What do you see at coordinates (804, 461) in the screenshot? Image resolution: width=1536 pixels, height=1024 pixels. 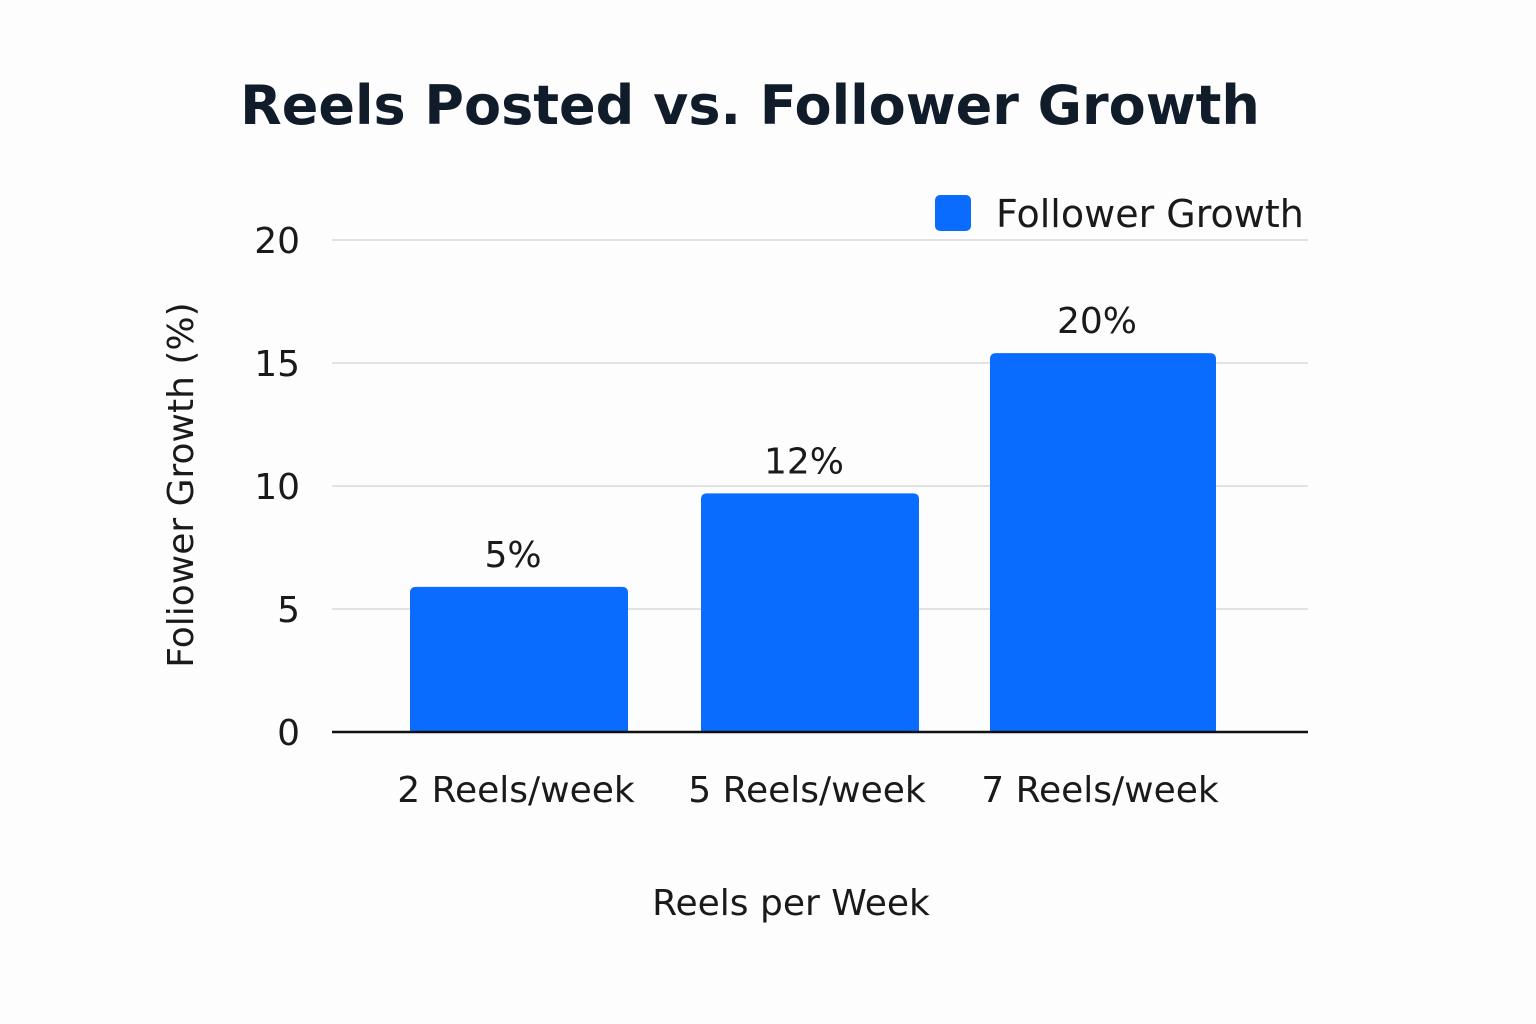 I see `bar-data-label: 12%` at bounding box center [804, 461].